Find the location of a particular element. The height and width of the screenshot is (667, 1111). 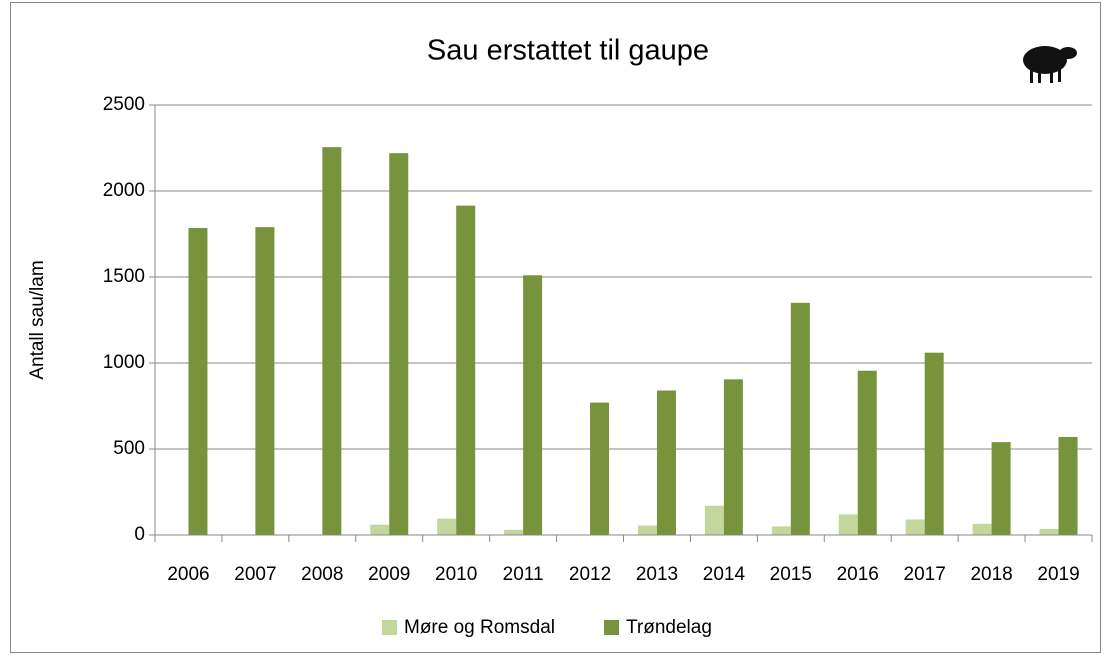

x-tick-label: 2017 is located at coordinates (925, 574).